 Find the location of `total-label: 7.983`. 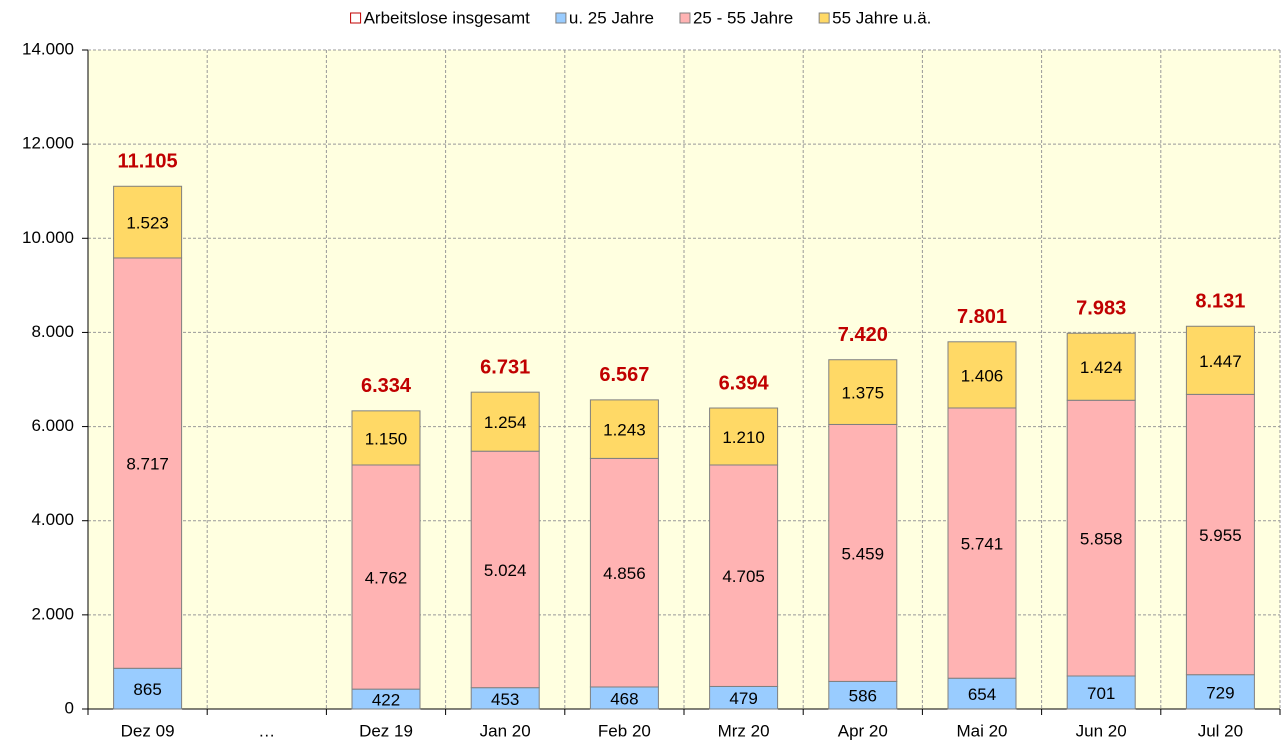

total-label: 7.983 is located at coordinates (1101, 309).